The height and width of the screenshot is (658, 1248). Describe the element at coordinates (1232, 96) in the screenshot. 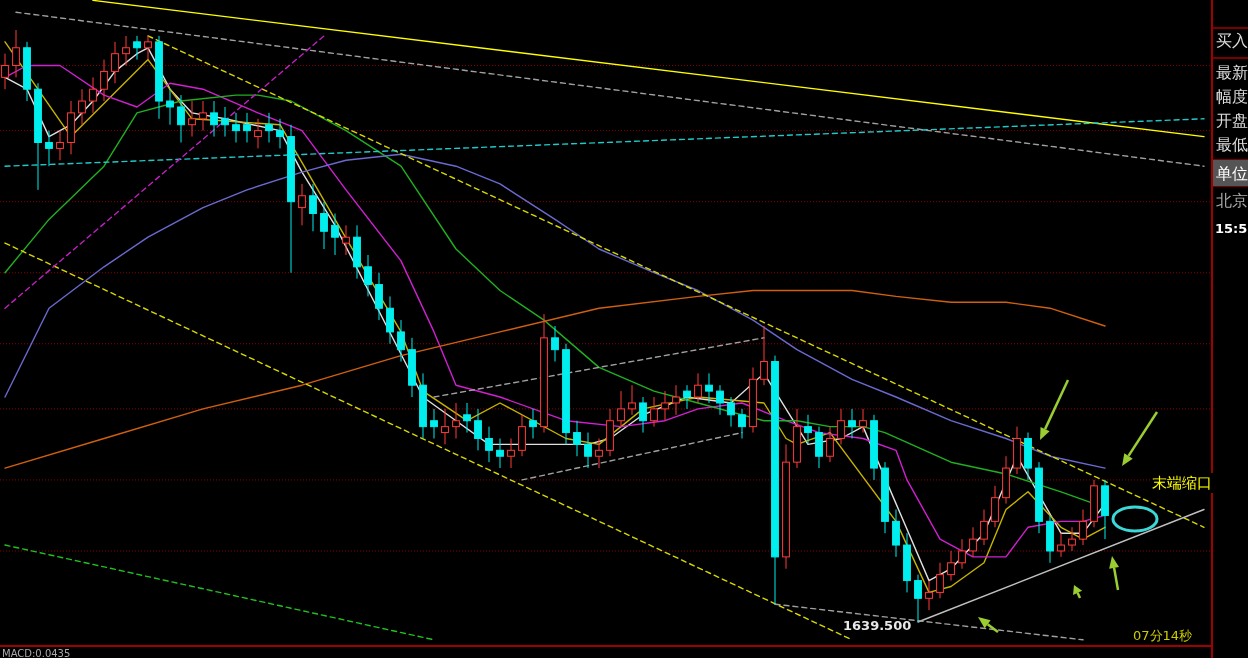

I see `text: 幅度` at that location.